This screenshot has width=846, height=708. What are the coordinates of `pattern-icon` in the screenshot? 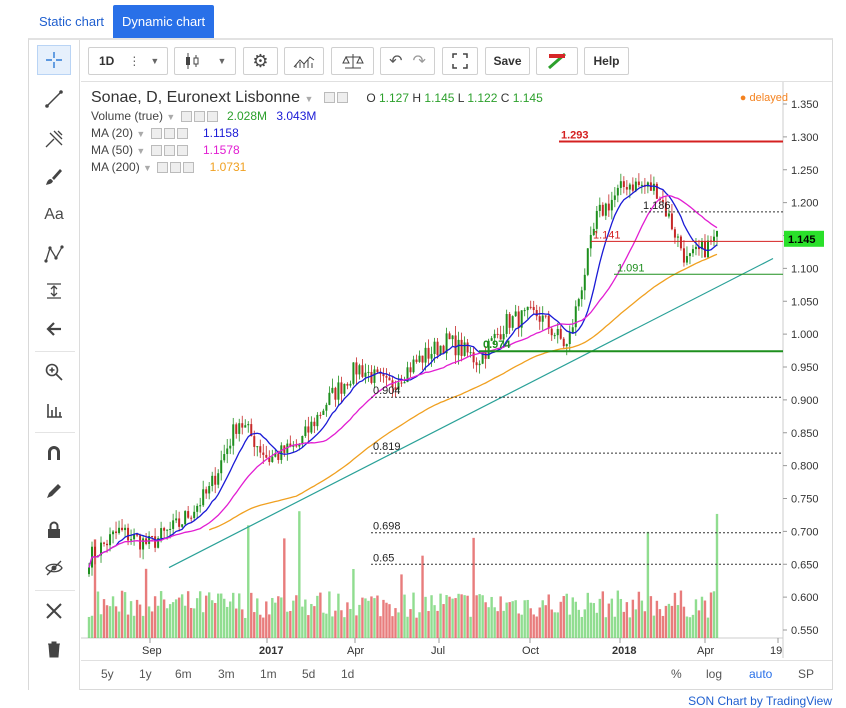 It's located at (54, 254).